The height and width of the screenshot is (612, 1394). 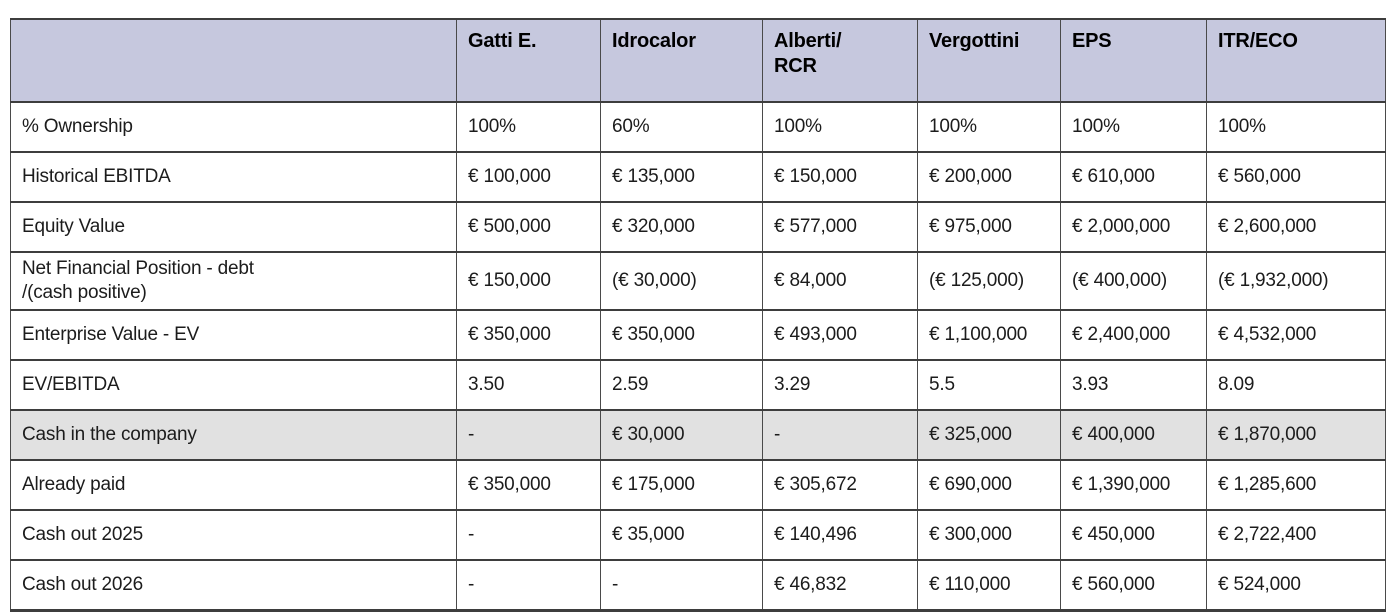 I want to click on cell-value: € 1,390,000, so click(x=1133, y=484).